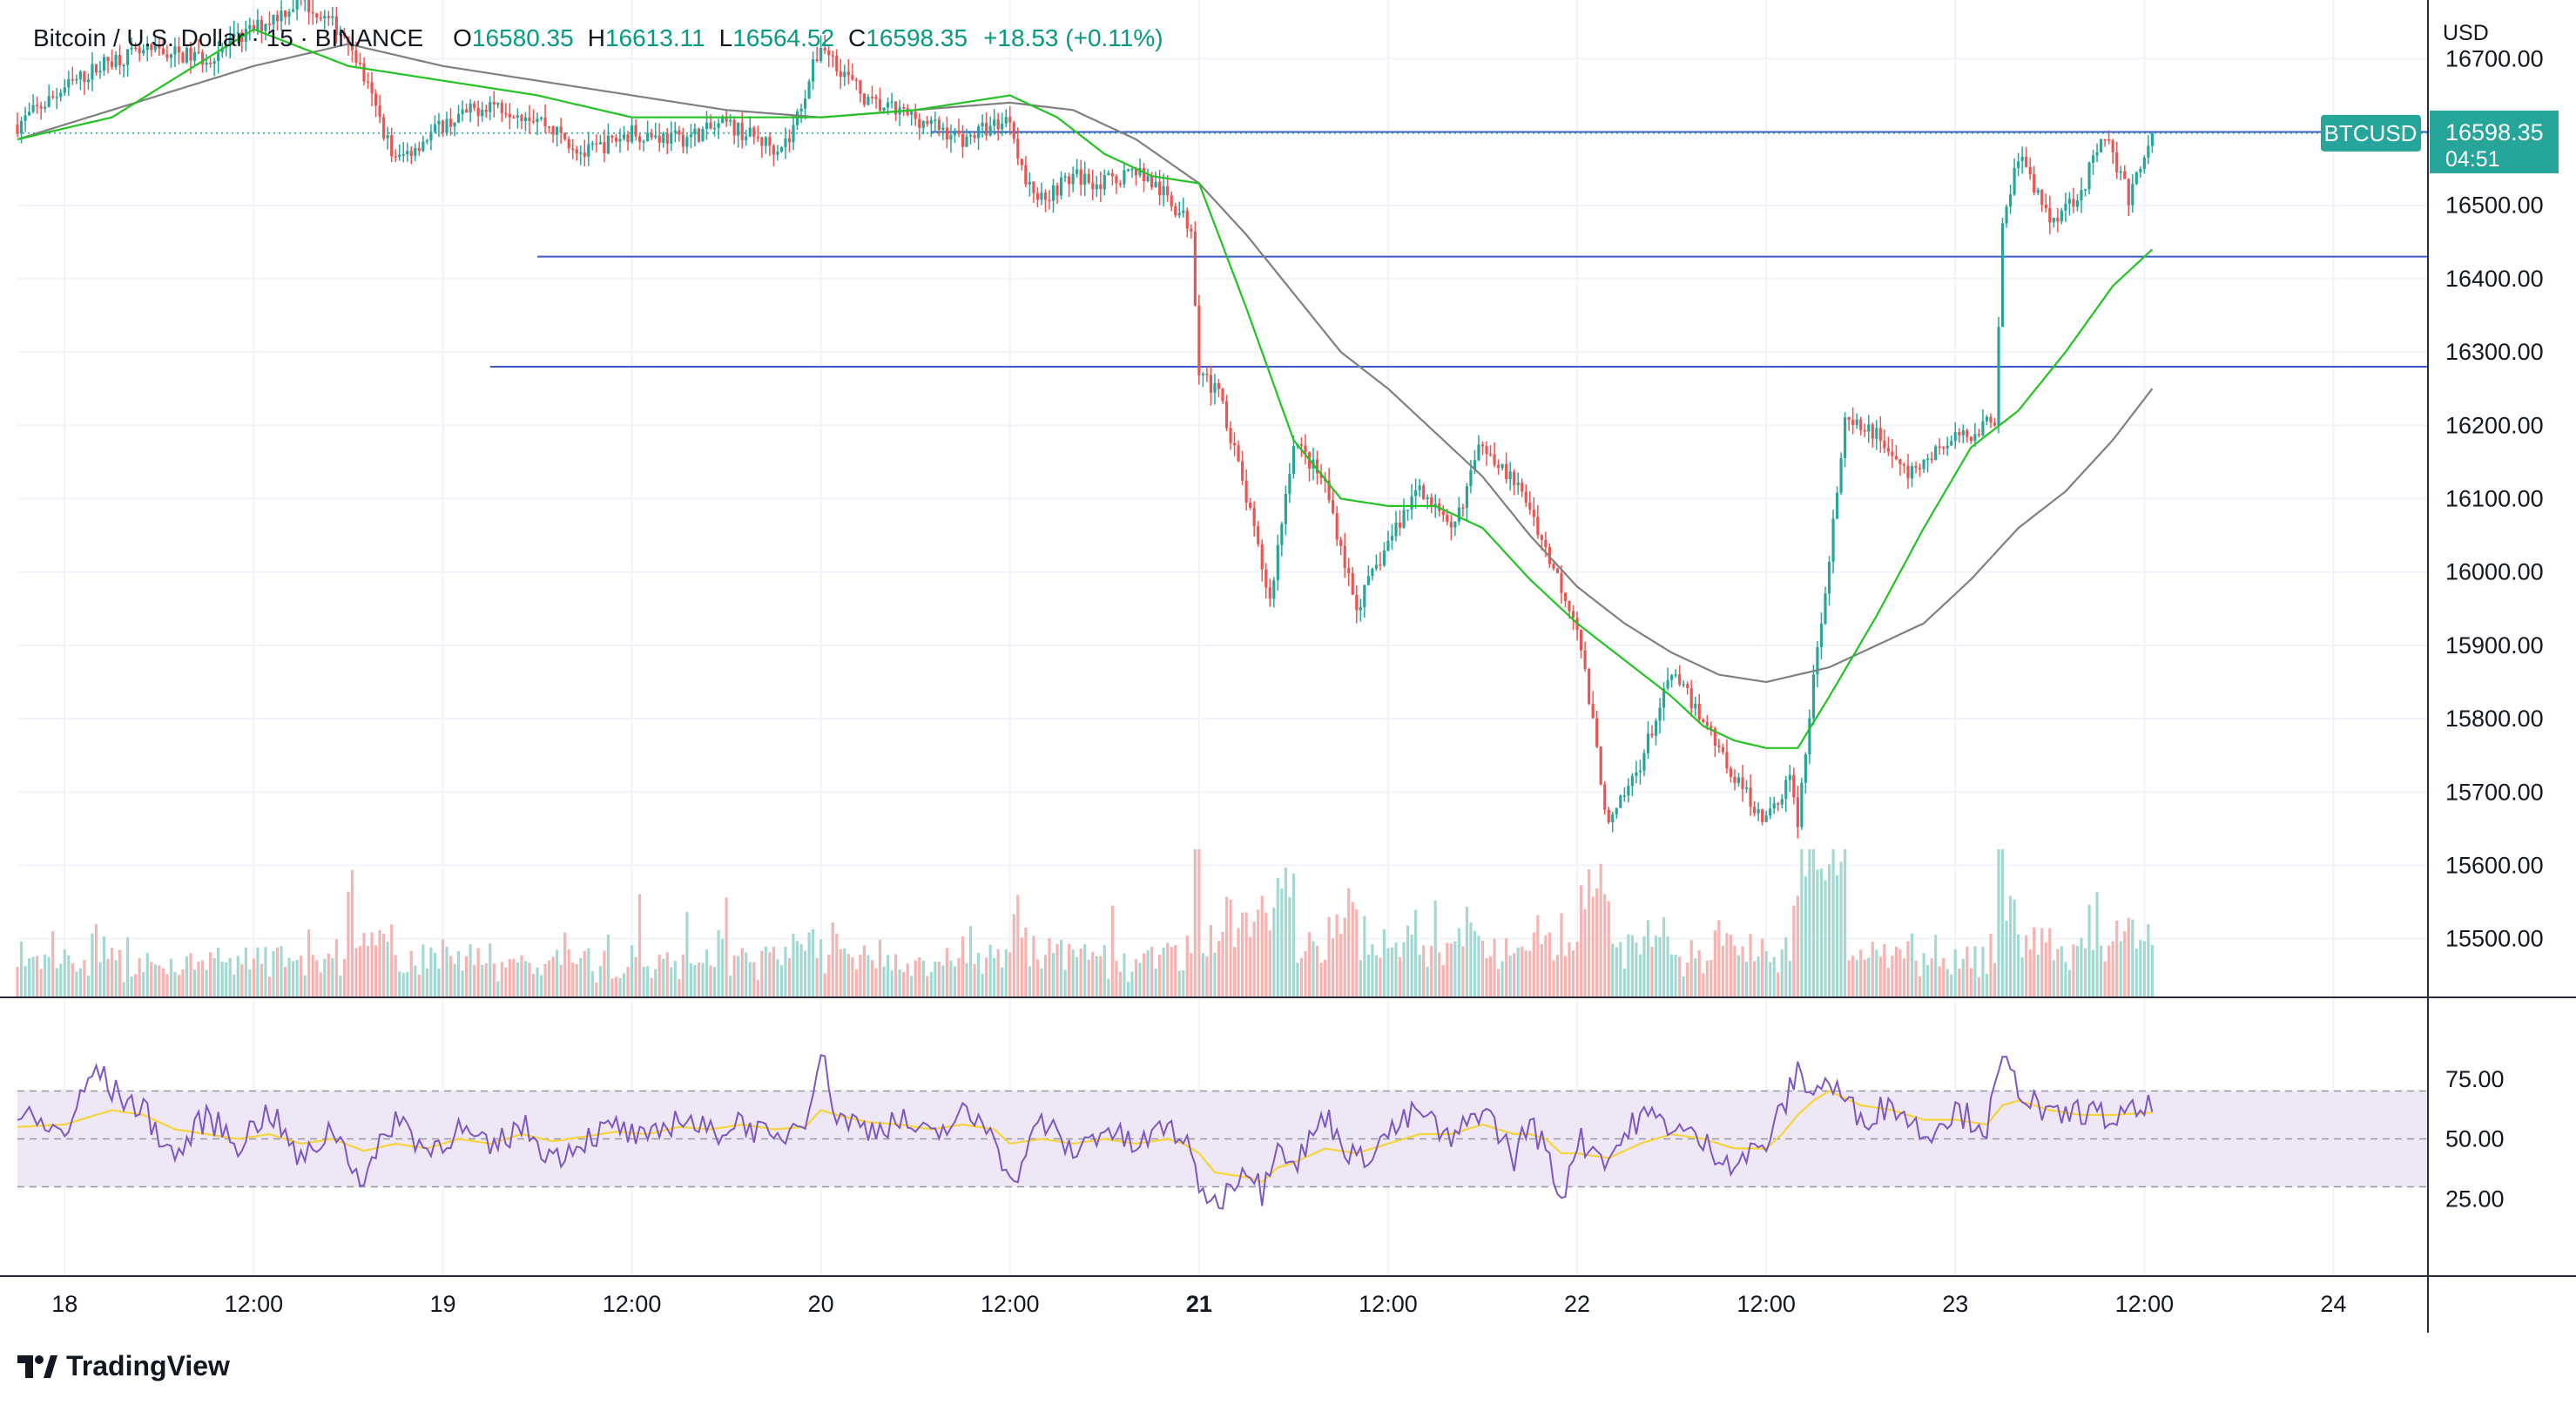 This screenshot has height=1405, width=2576. I want to click on price-tick-label: 16300.00, so click(2494, 352).